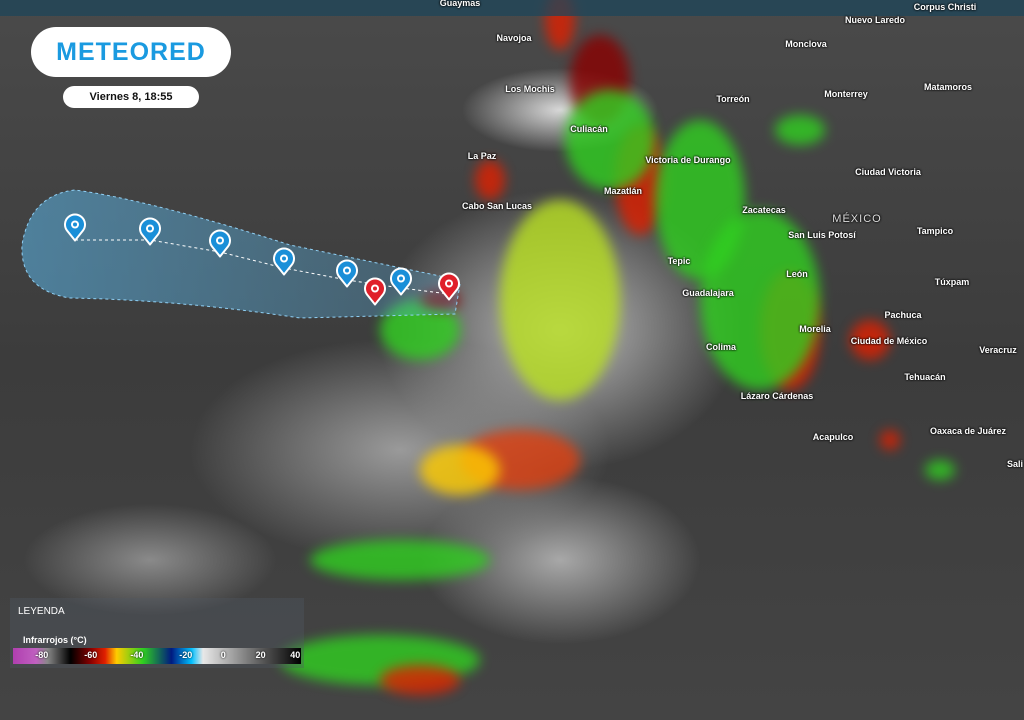  I want to click on city-label: Tehuacán, so click(925, 377).